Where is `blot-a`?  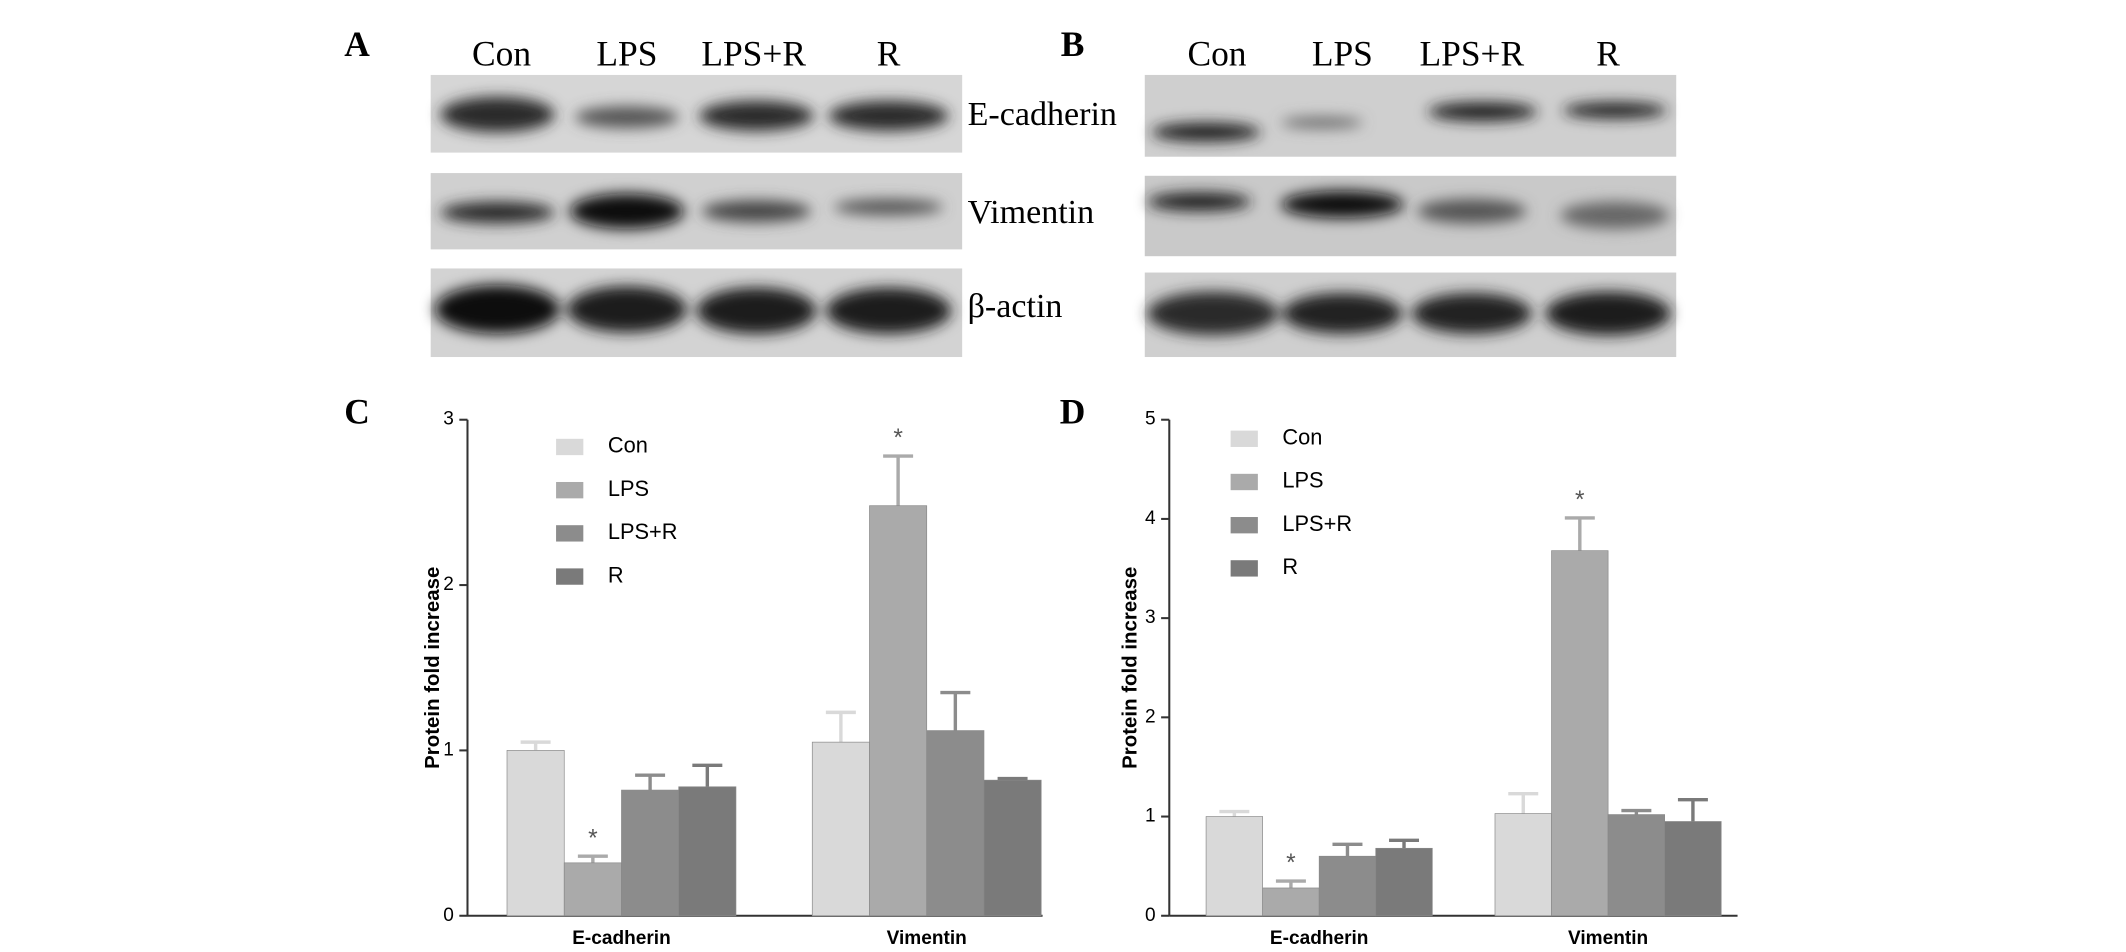 blot-a is located at coordinates (696, 216).